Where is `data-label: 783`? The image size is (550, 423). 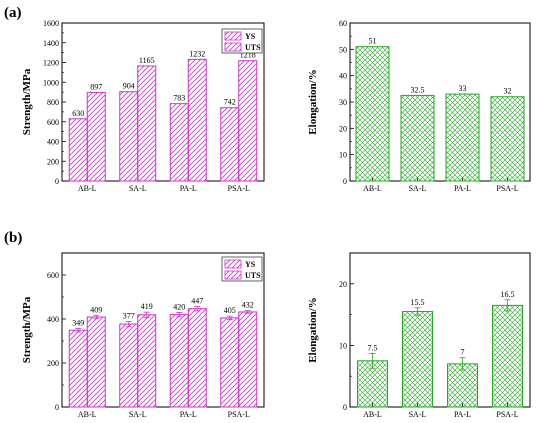 data-label: 783 is located at coordinates (179, 98).